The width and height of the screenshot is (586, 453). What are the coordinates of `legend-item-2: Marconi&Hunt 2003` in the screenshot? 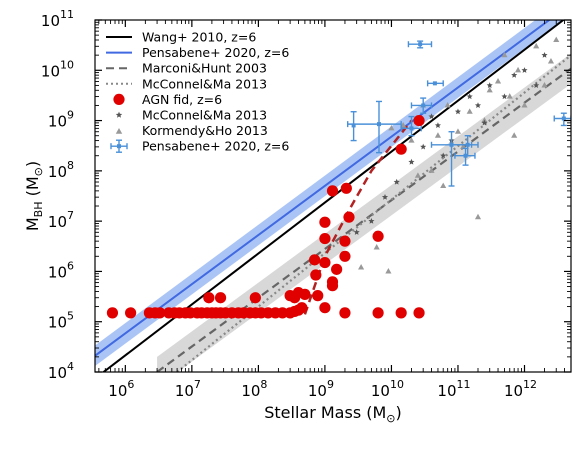 It's located at (186, 68).